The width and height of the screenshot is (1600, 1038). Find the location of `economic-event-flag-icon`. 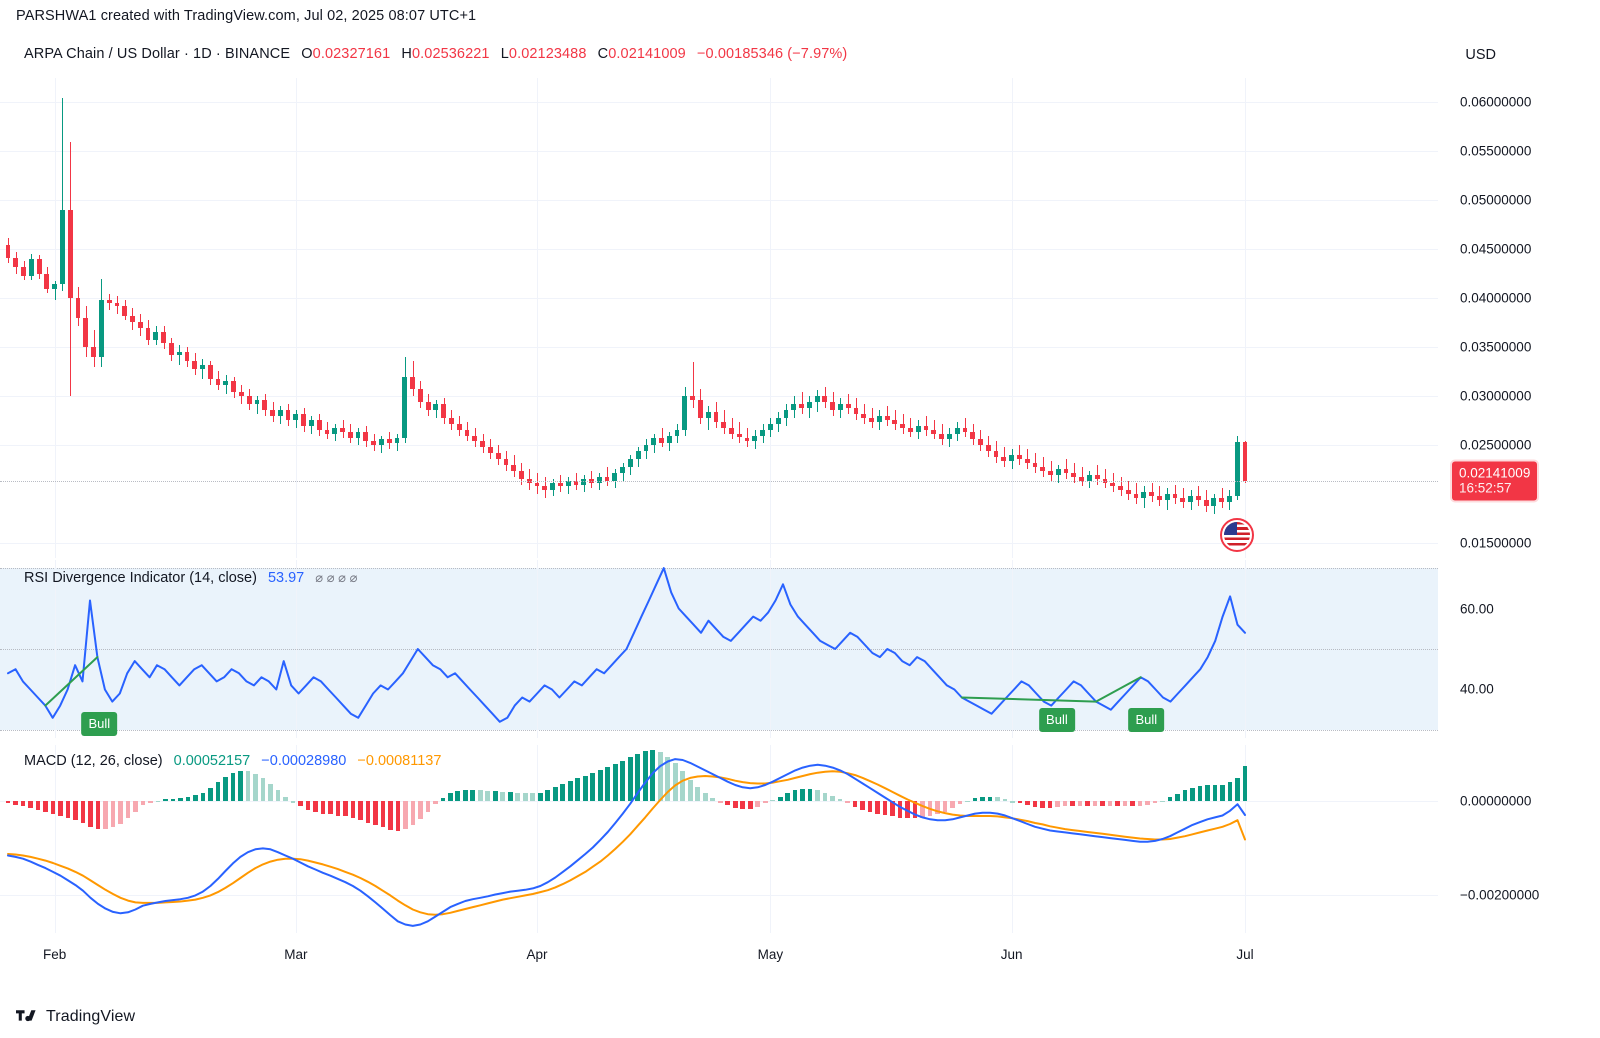

economic-event-flag-icon is located at coordinates (1237, 535).